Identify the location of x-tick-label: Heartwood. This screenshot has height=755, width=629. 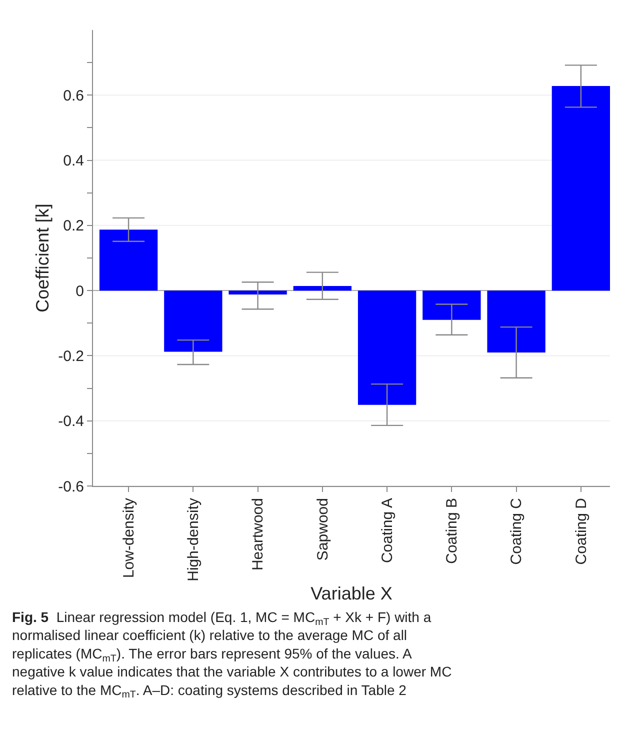
(258, 534).